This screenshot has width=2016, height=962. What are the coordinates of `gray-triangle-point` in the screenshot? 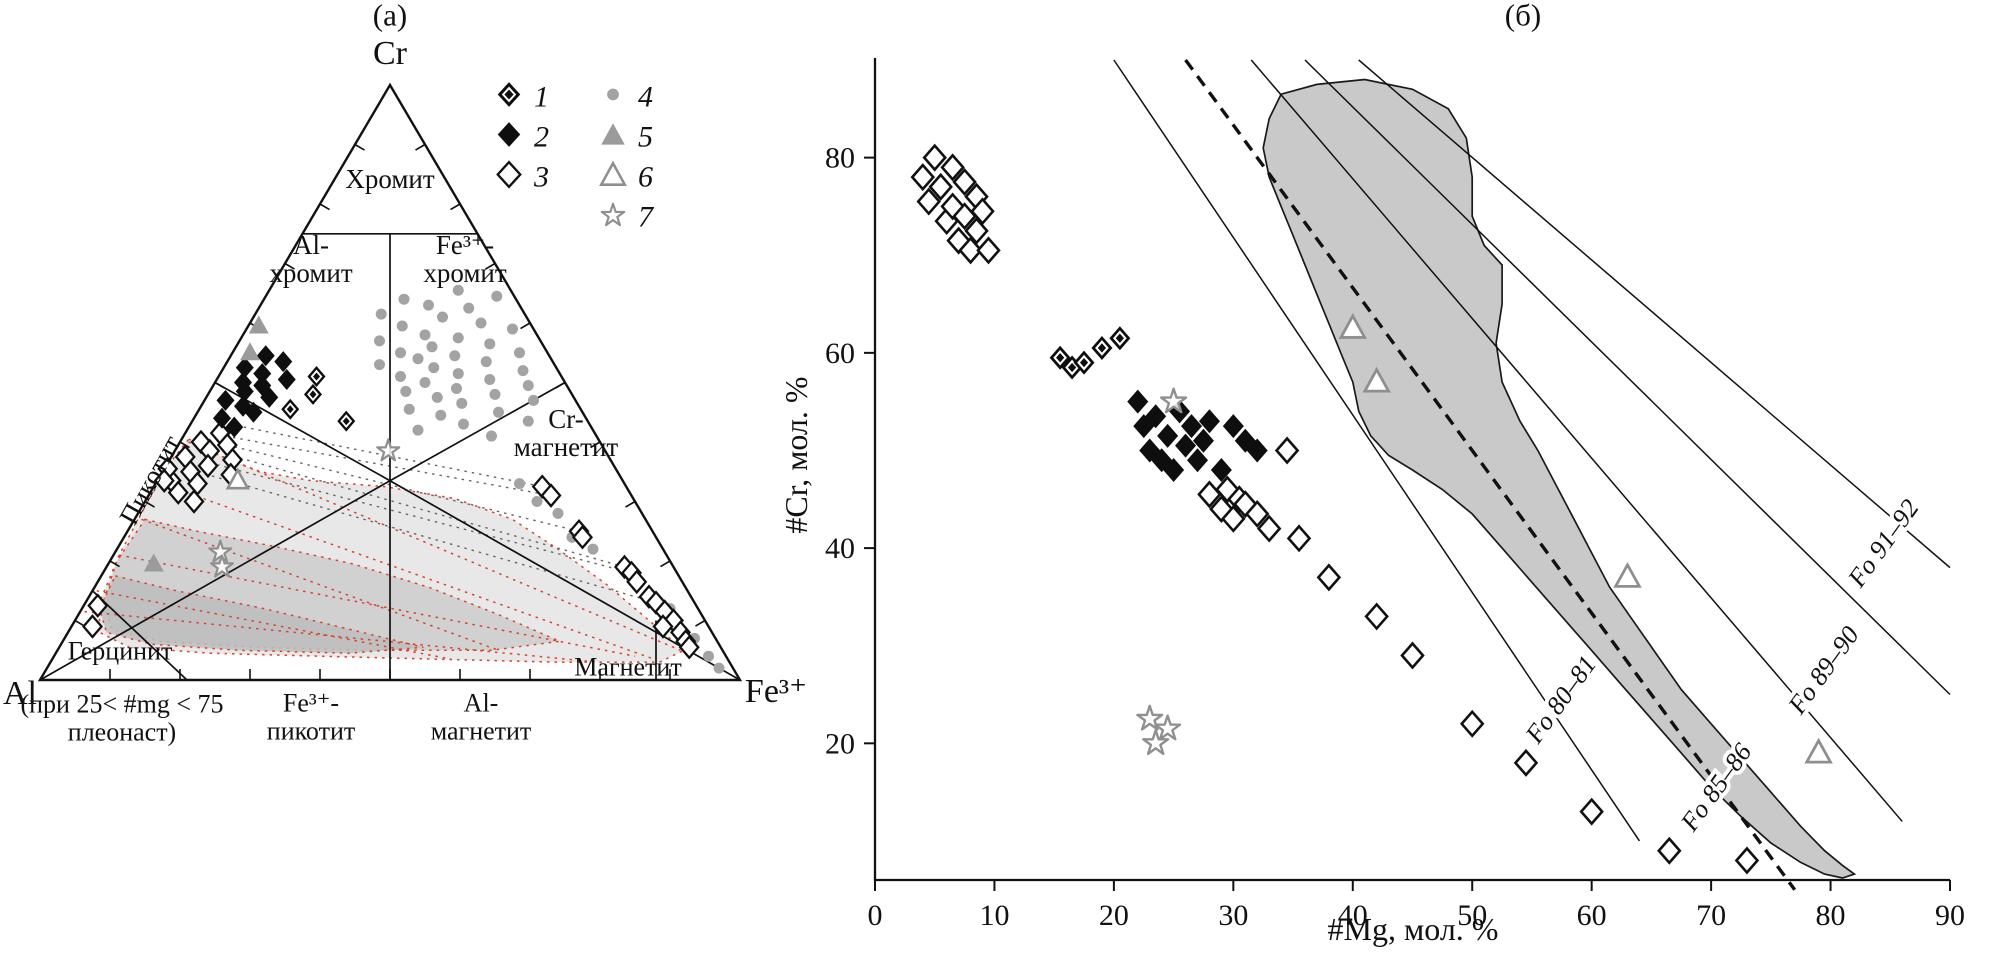 It's located at (250, 351).